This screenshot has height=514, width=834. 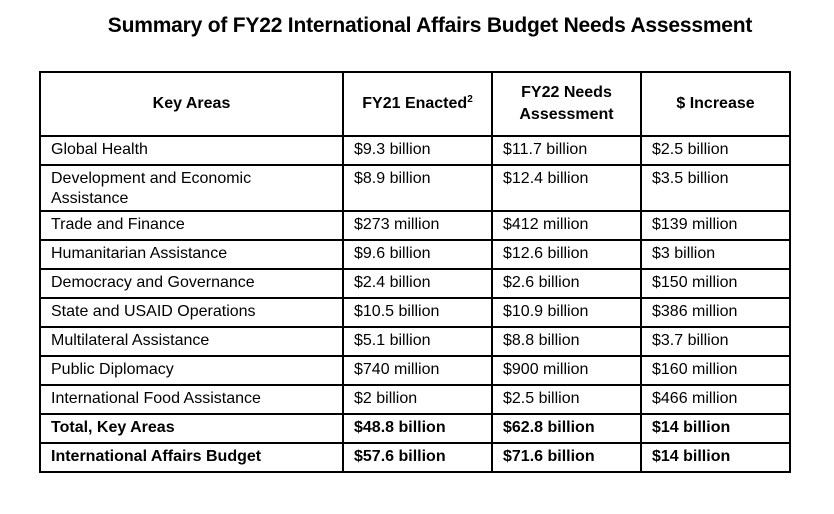 What do you see at coordinates (191, 457) in the screenshot?
I see `cell-area: International Affairs Budget` at bounding box center [191, 457].